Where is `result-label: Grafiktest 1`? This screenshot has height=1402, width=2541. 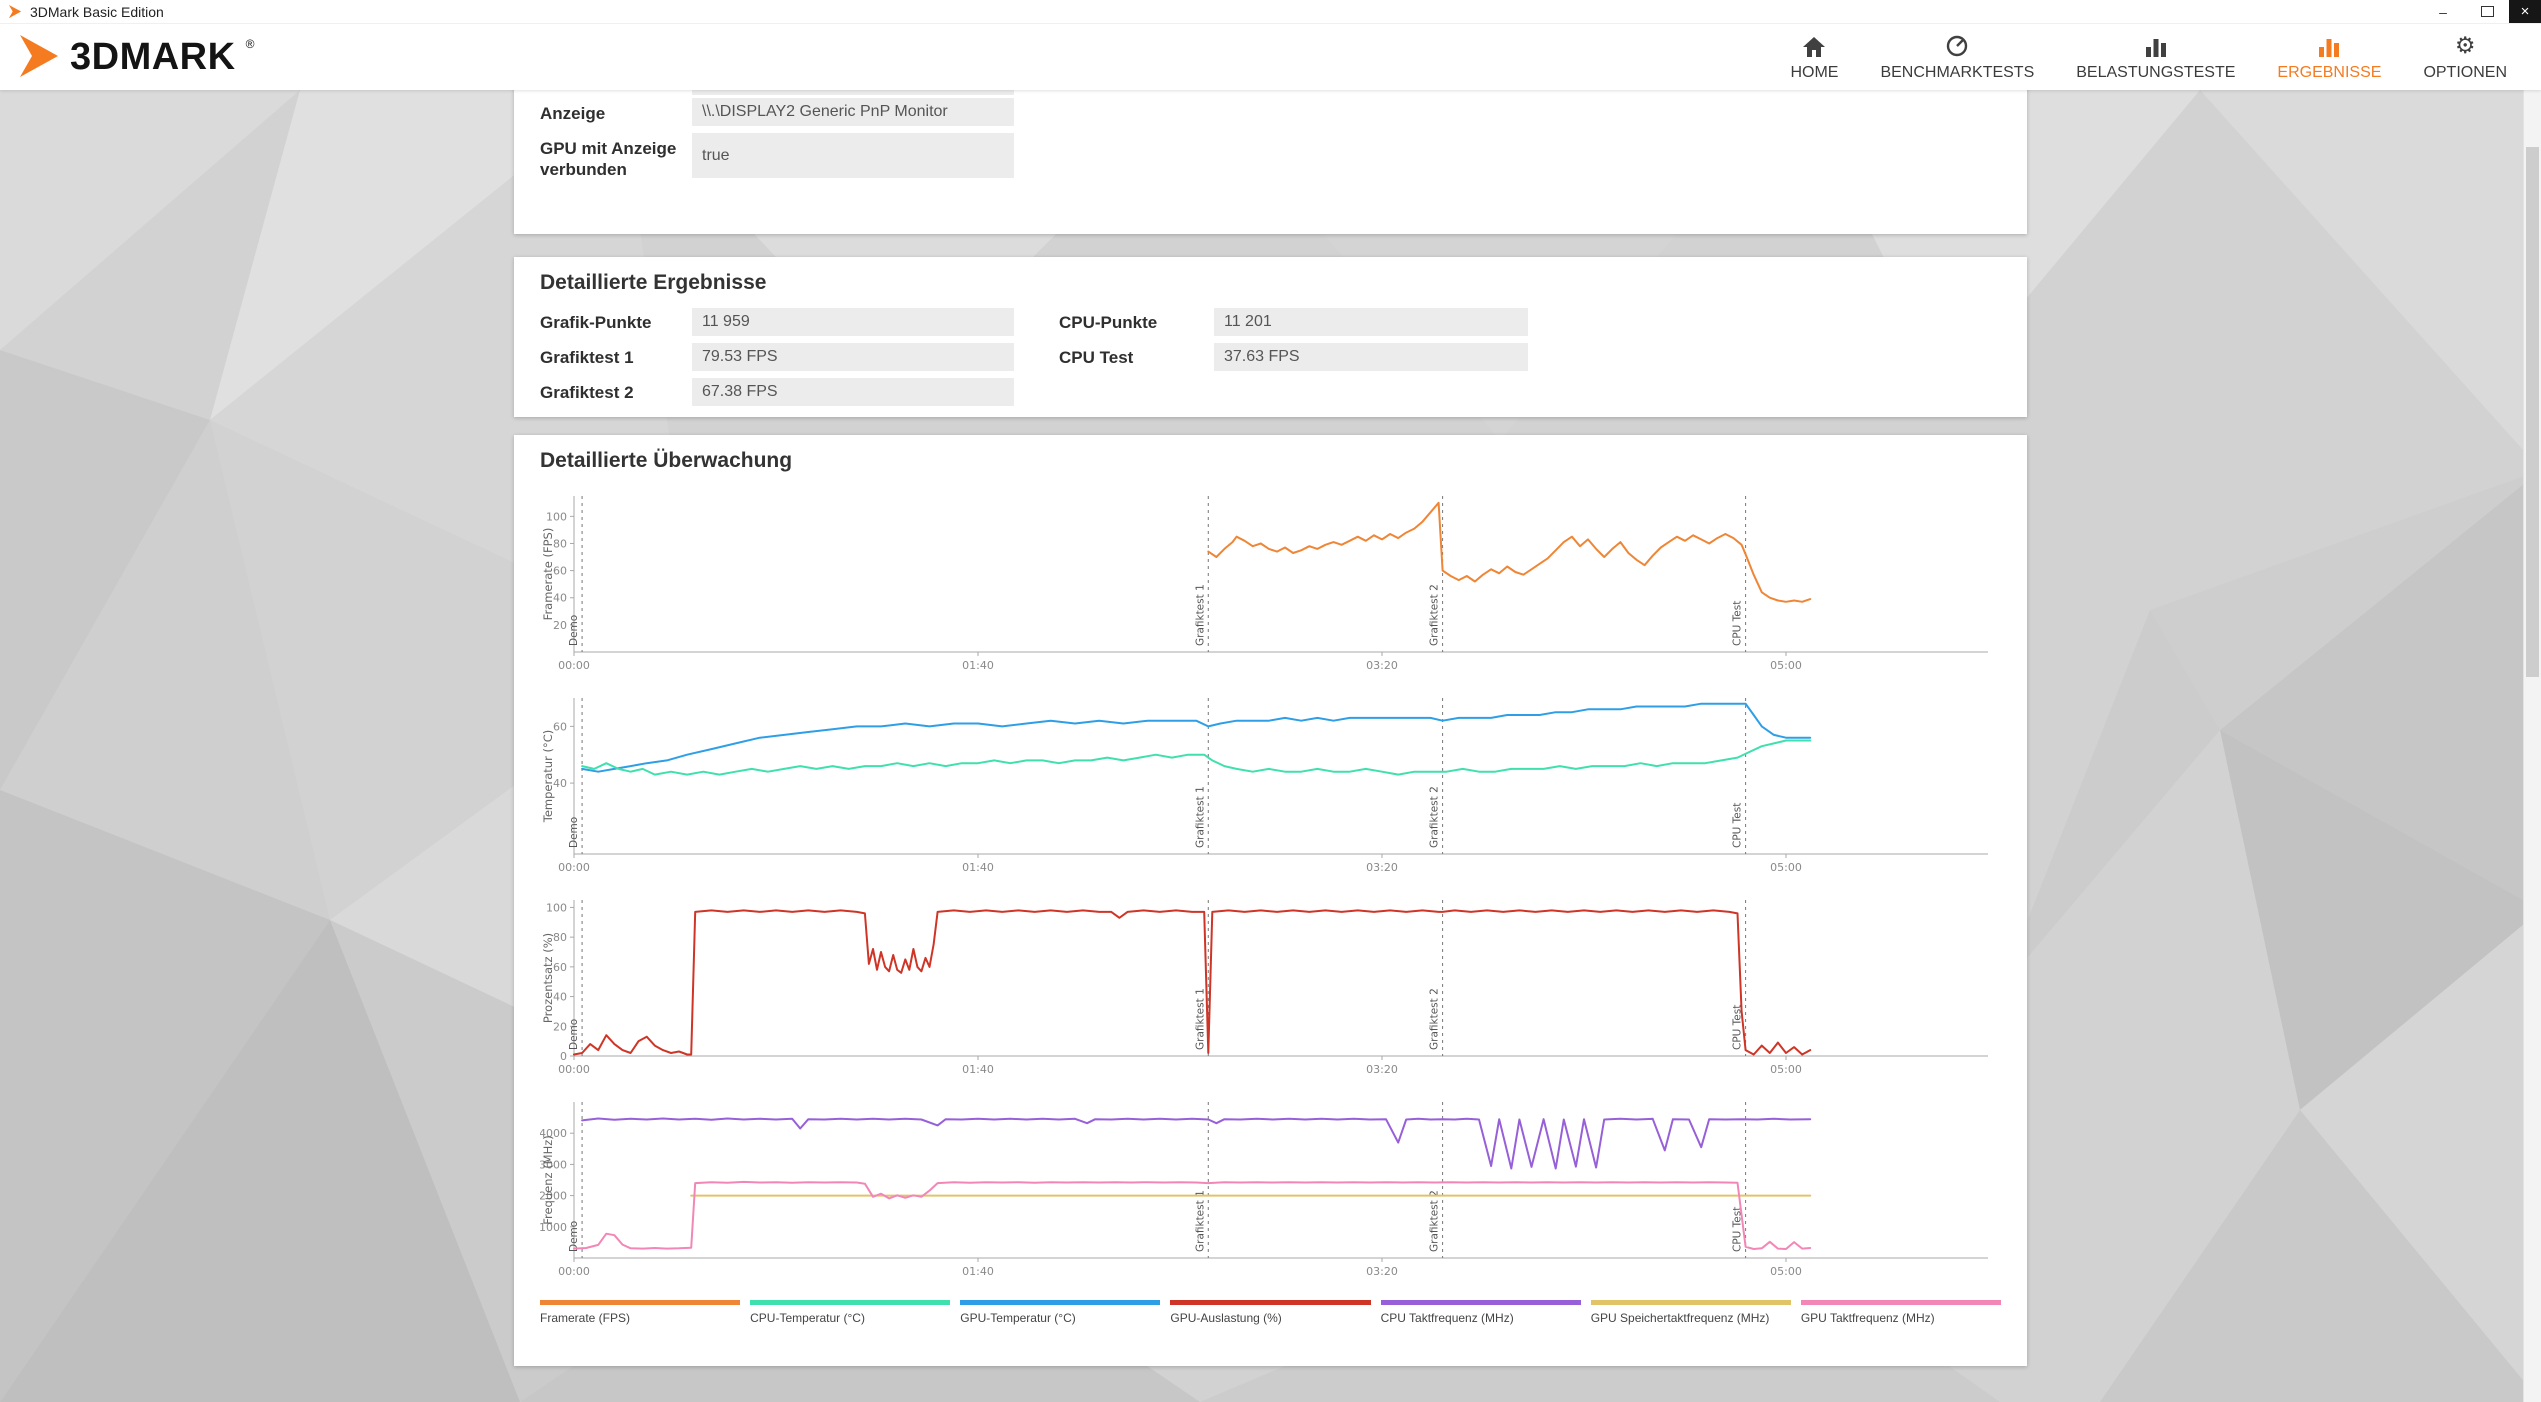
result-label: Grafiktest 1 is located at coordinates (587, 357).